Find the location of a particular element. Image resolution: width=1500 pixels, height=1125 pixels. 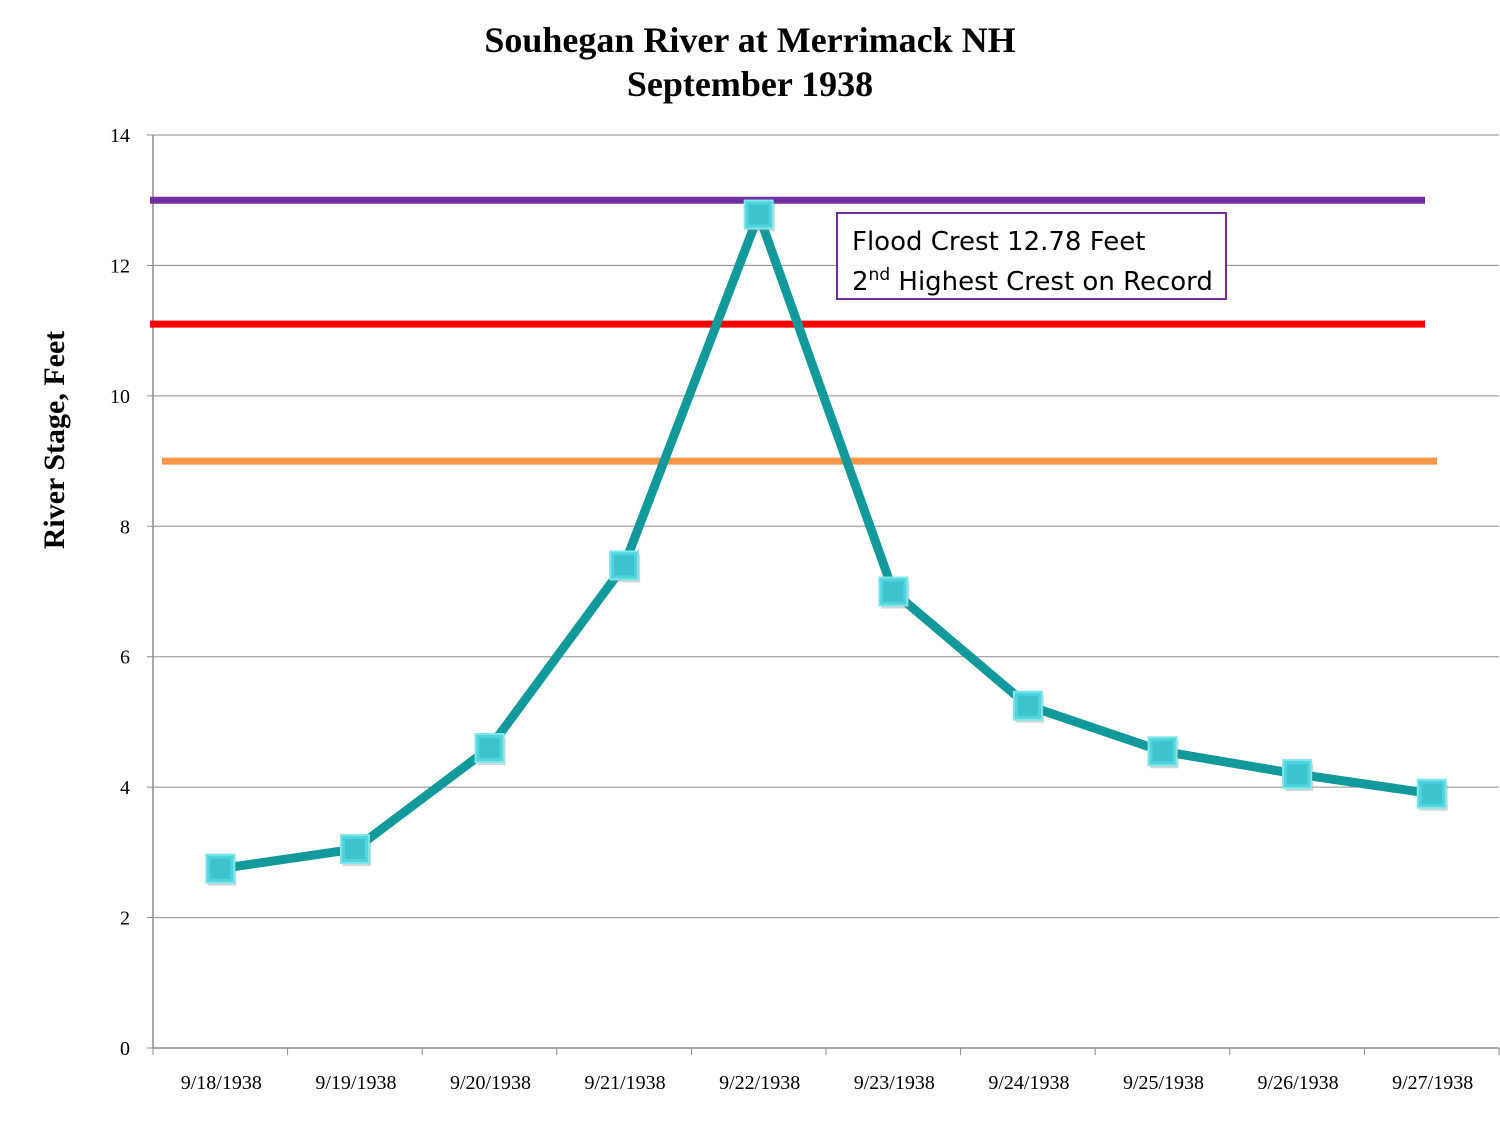

x-tick-label: 9/22/1938 is located at coordinates (759, 1083).